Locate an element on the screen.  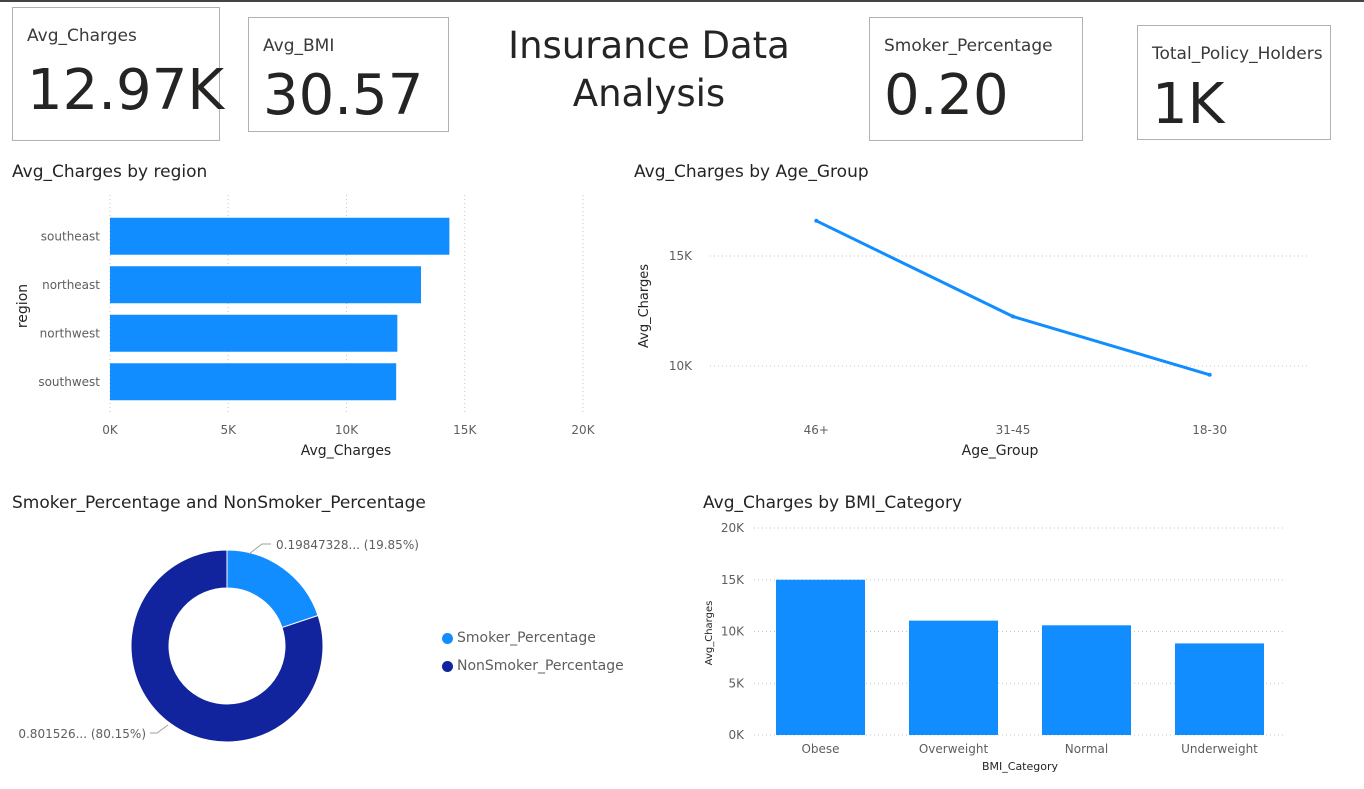
legend-dot-nonsmoker is located at coordinates (447, 666).